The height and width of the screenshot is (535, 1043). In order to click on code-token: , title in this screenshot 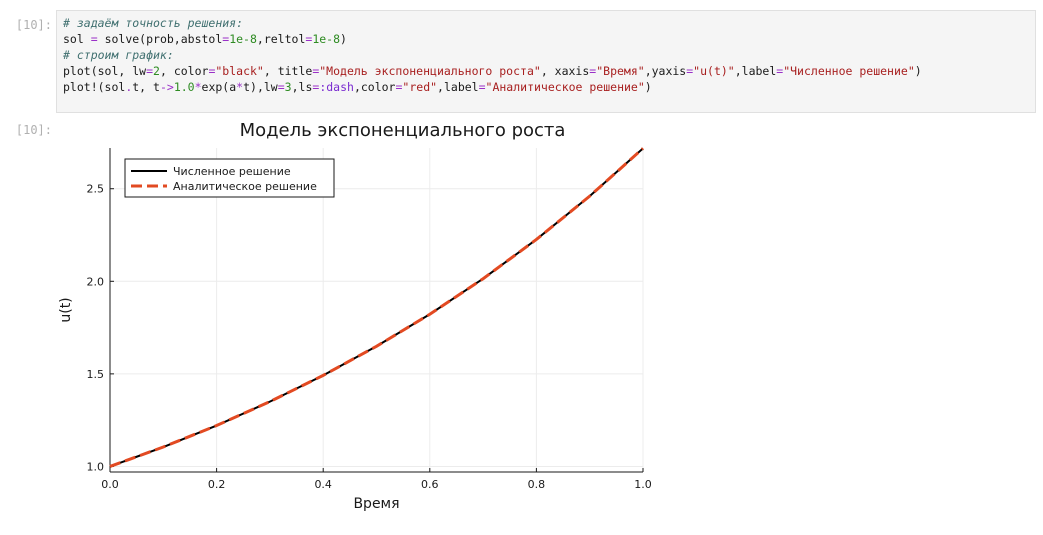, I will do `click(288, 71)`.